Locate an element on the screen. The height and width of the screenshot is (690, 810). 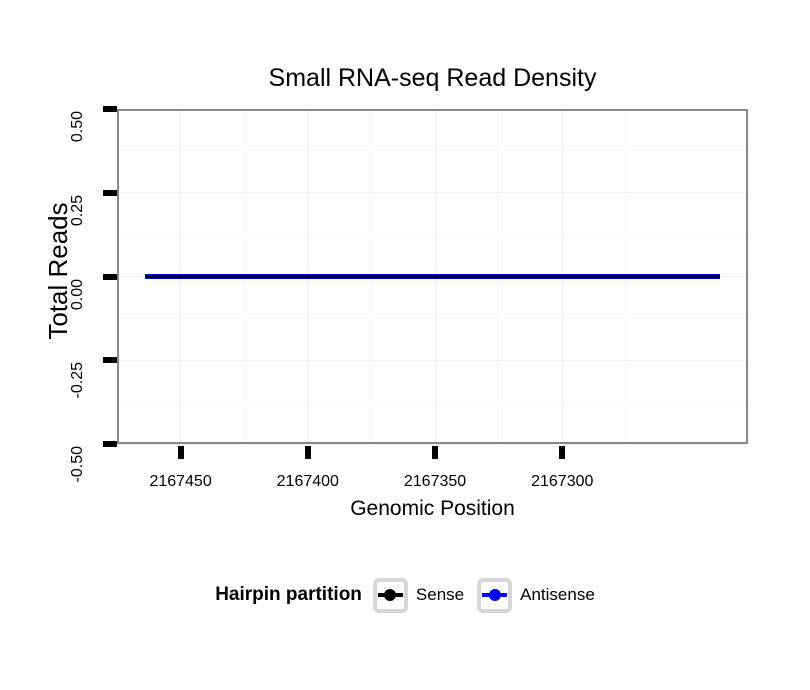
y-tick-label: -0.25 is located at coordinates (77, 380).